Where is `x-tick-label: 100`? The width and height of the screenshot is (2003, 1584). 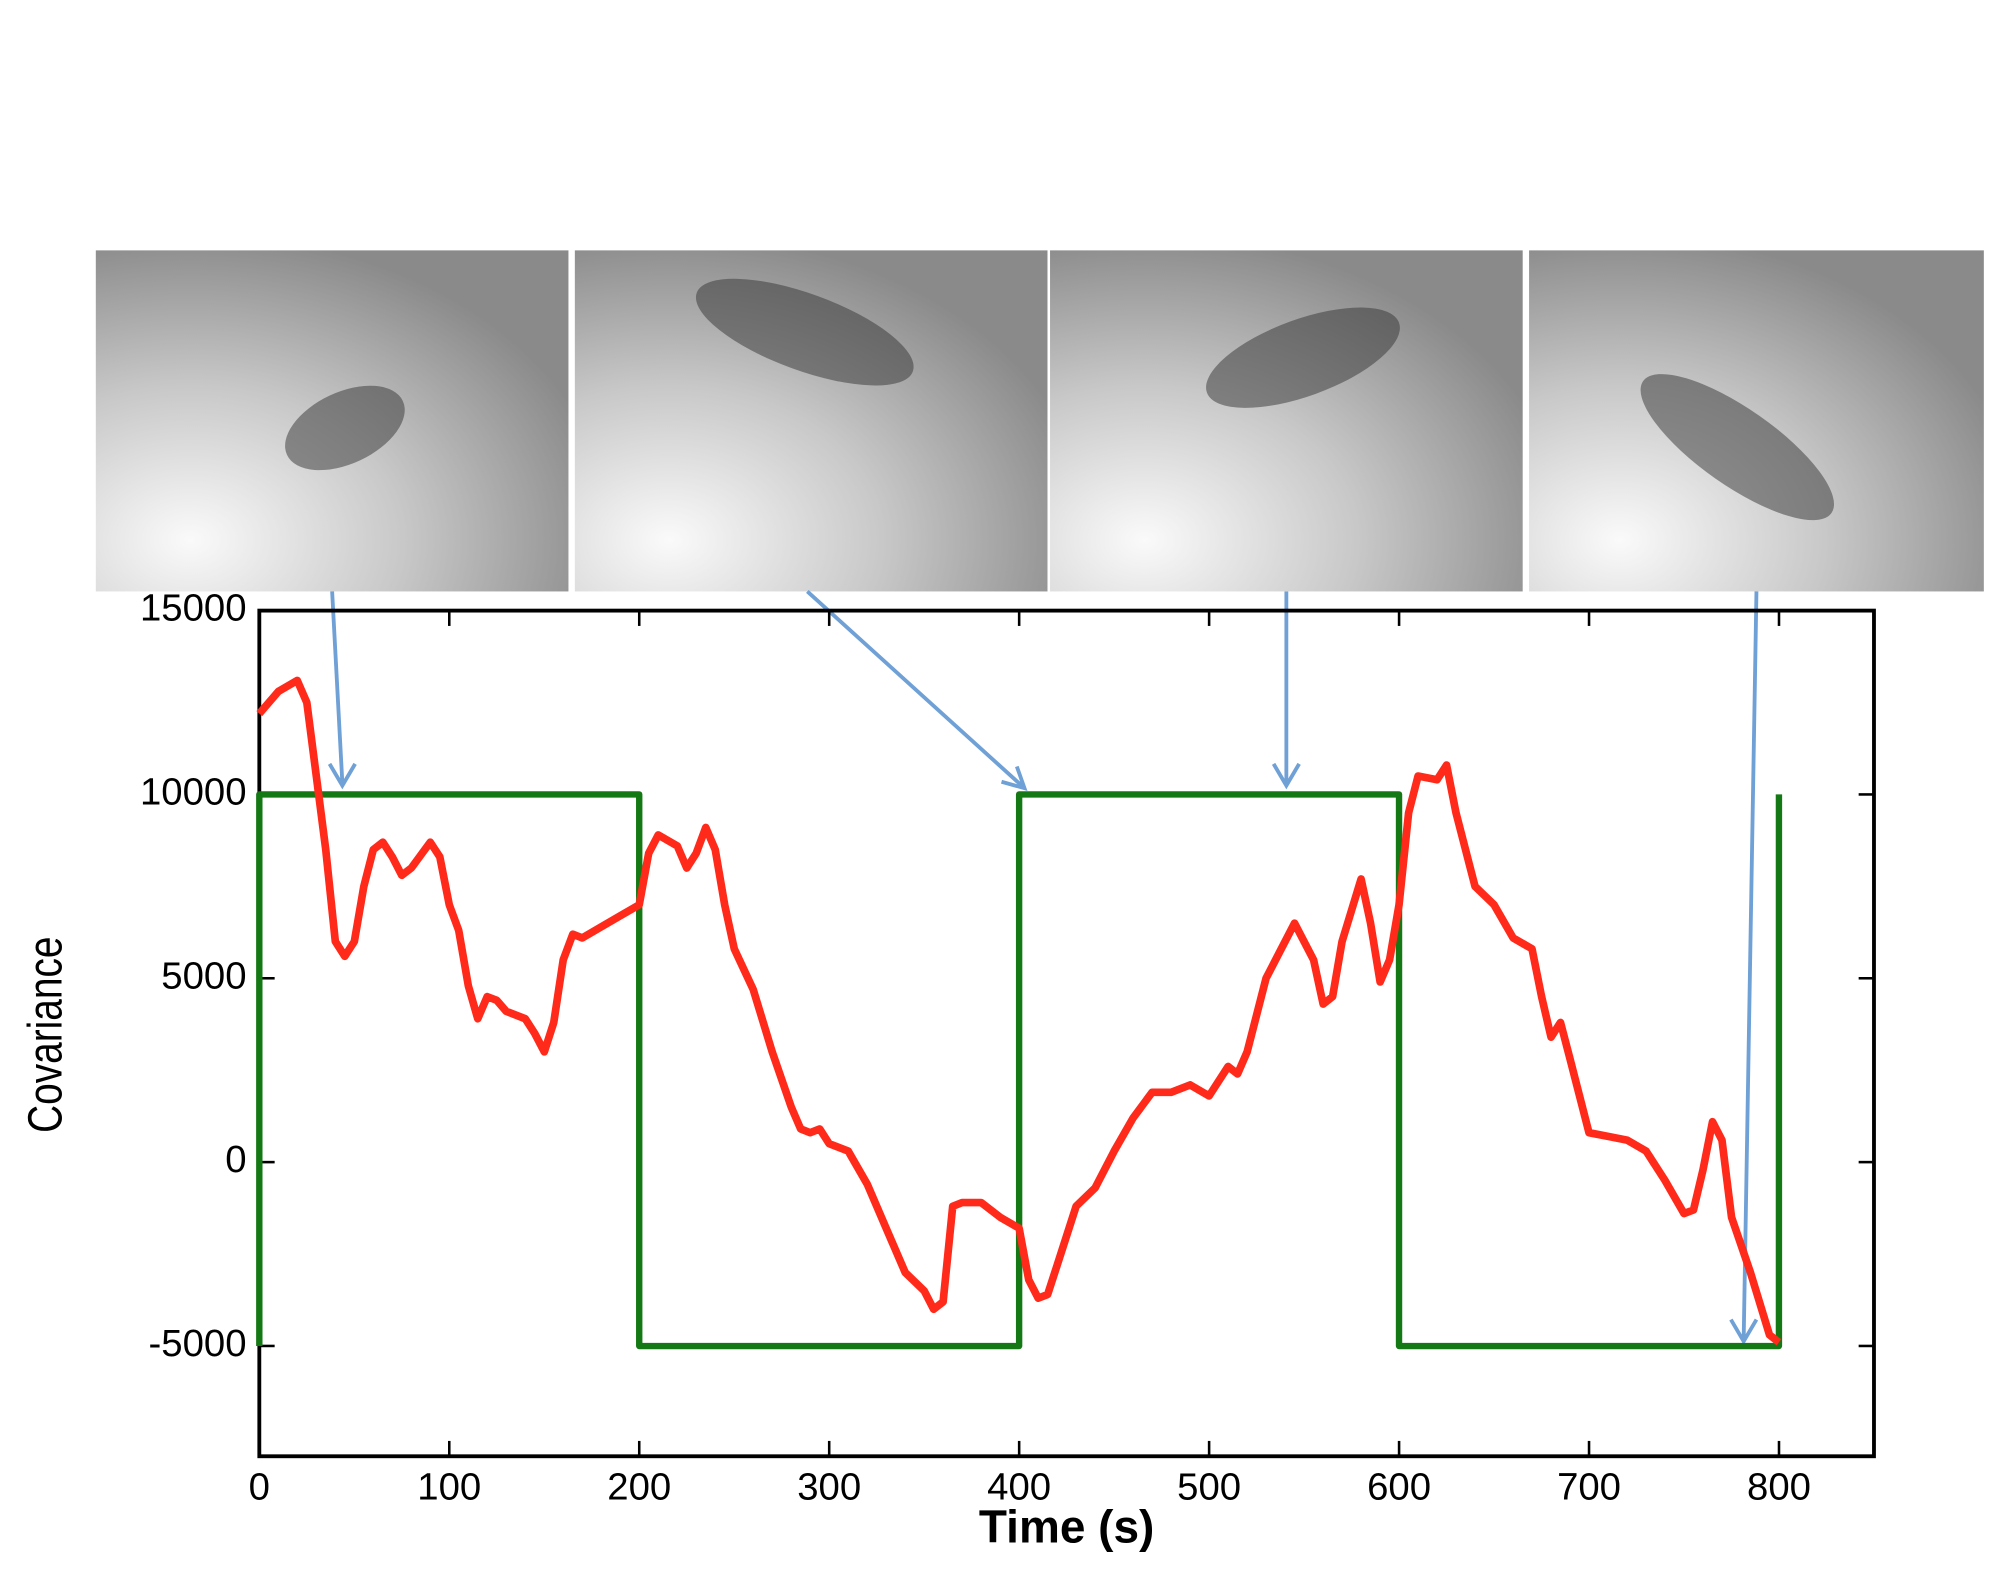
x-tick-label: 100 is located at coordinates (449, 1487).